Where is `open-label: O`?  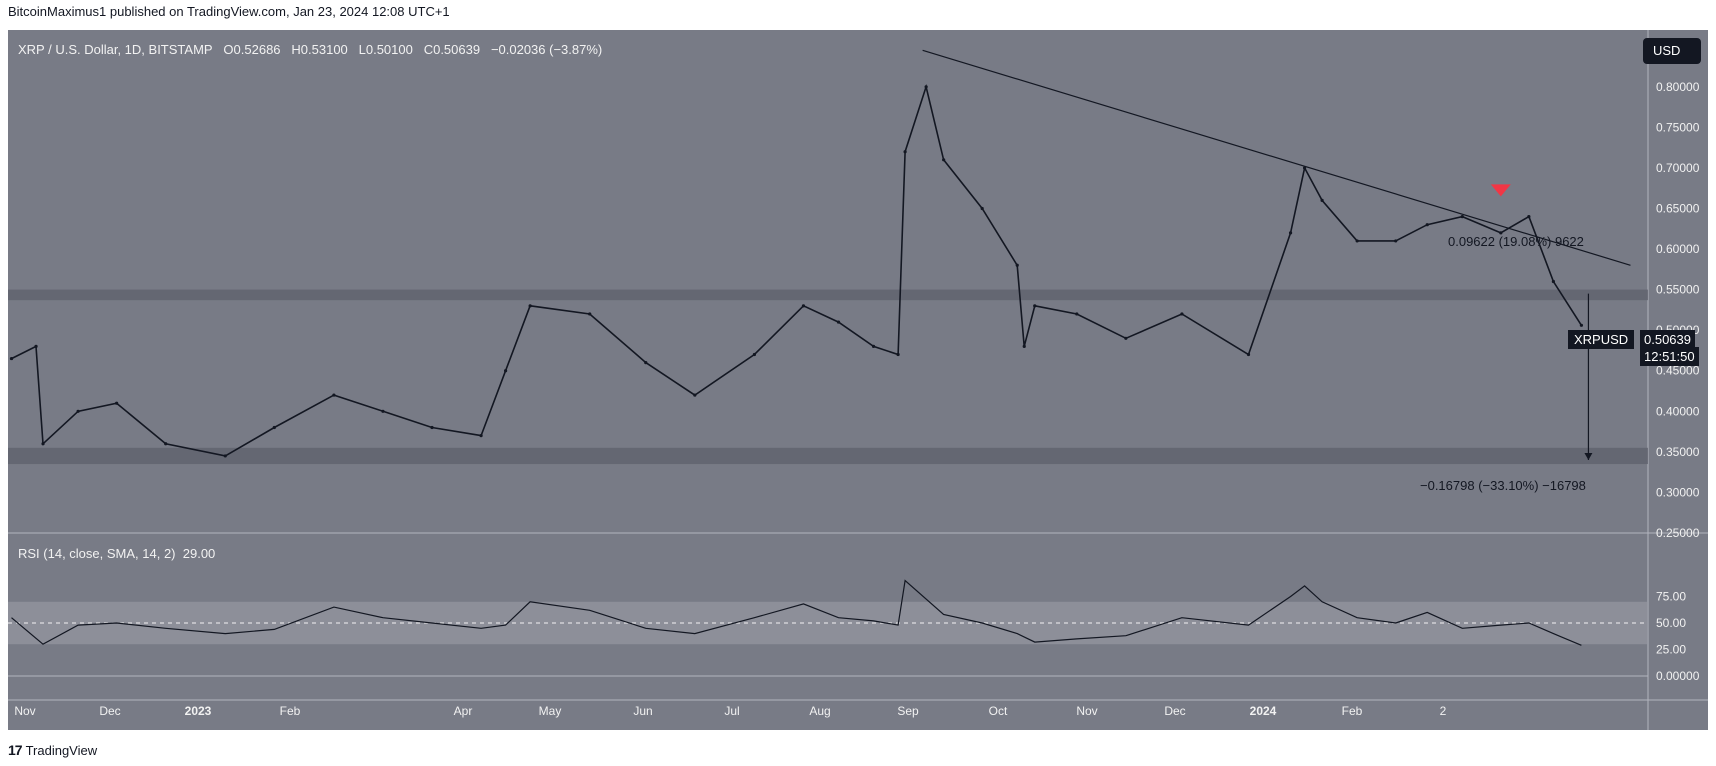
open-label: O is located at coordinates (228, 49).